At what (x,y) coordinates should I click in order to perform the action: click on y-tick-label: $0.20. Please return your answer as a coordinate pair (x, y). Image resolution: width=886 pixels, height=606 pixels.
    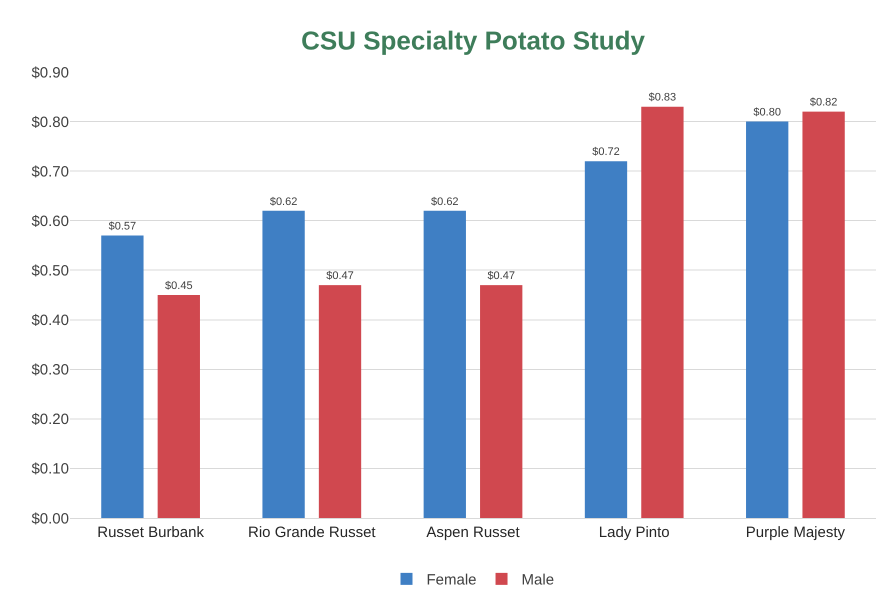
    Looking at the image, I should click on (50, 419).